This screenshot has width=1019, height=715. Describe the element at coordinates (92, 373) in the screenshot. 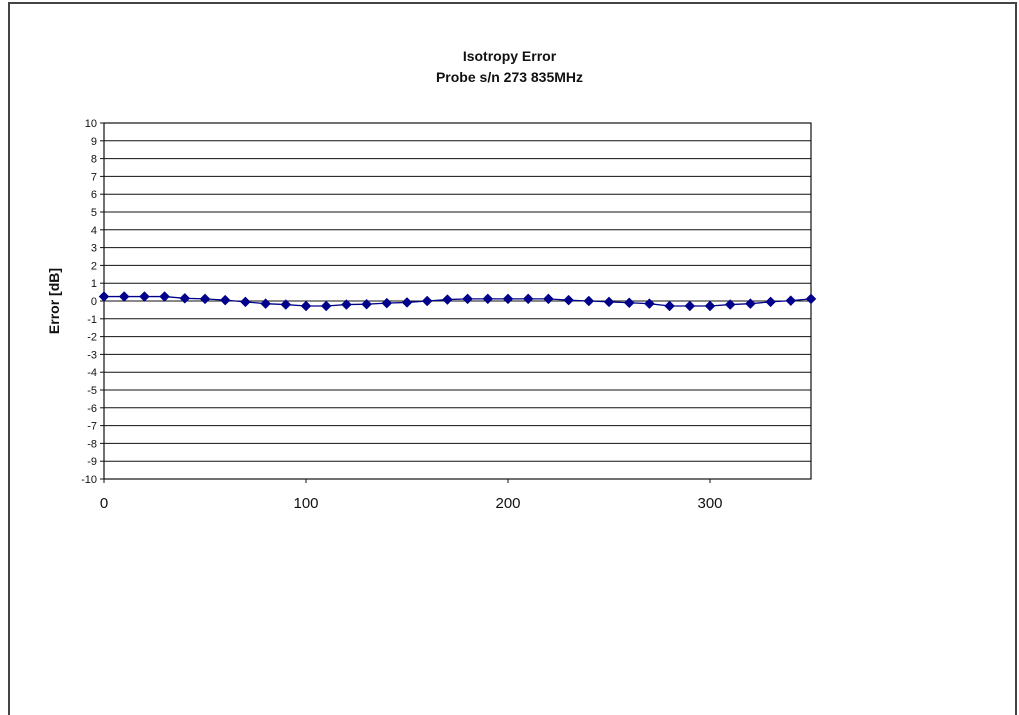

I see `y-tick-label: -4` at that location.